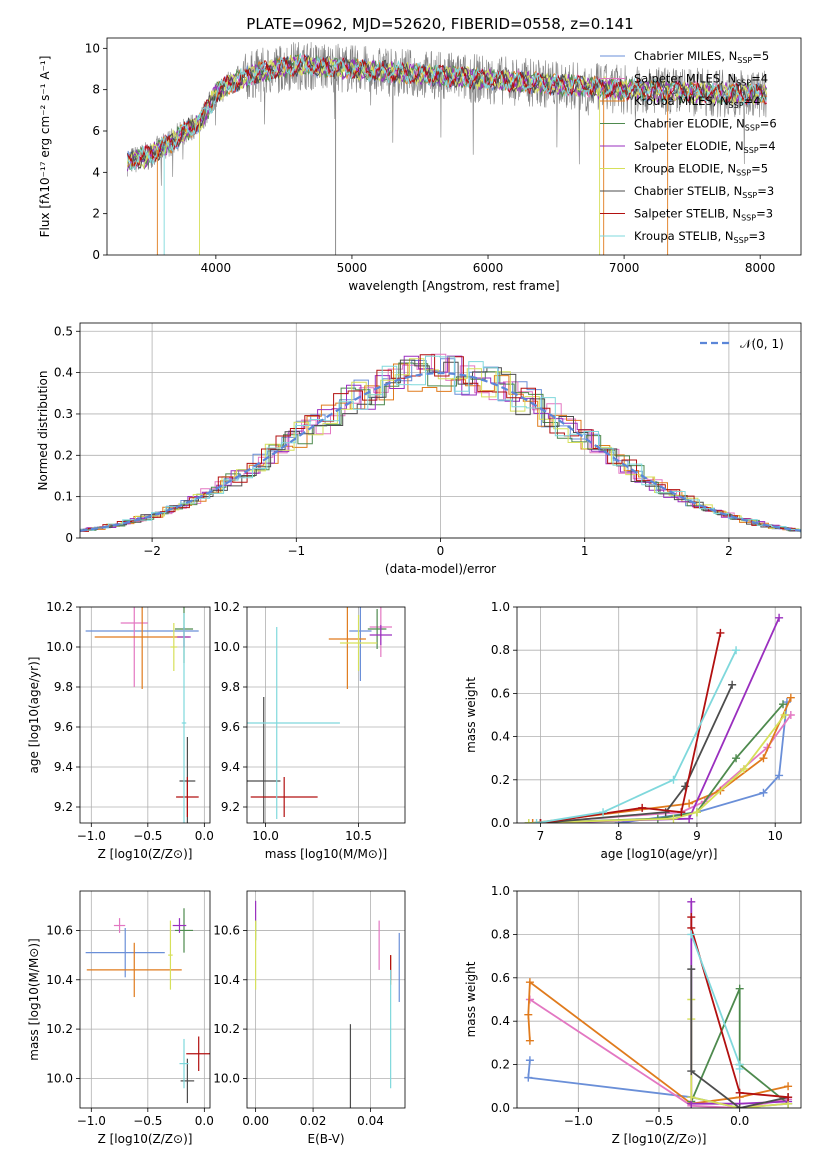 Image resolution: width=819 pixels, height=1170 pixels. I want to click on series-kroupa-miles, so click(661, 758).